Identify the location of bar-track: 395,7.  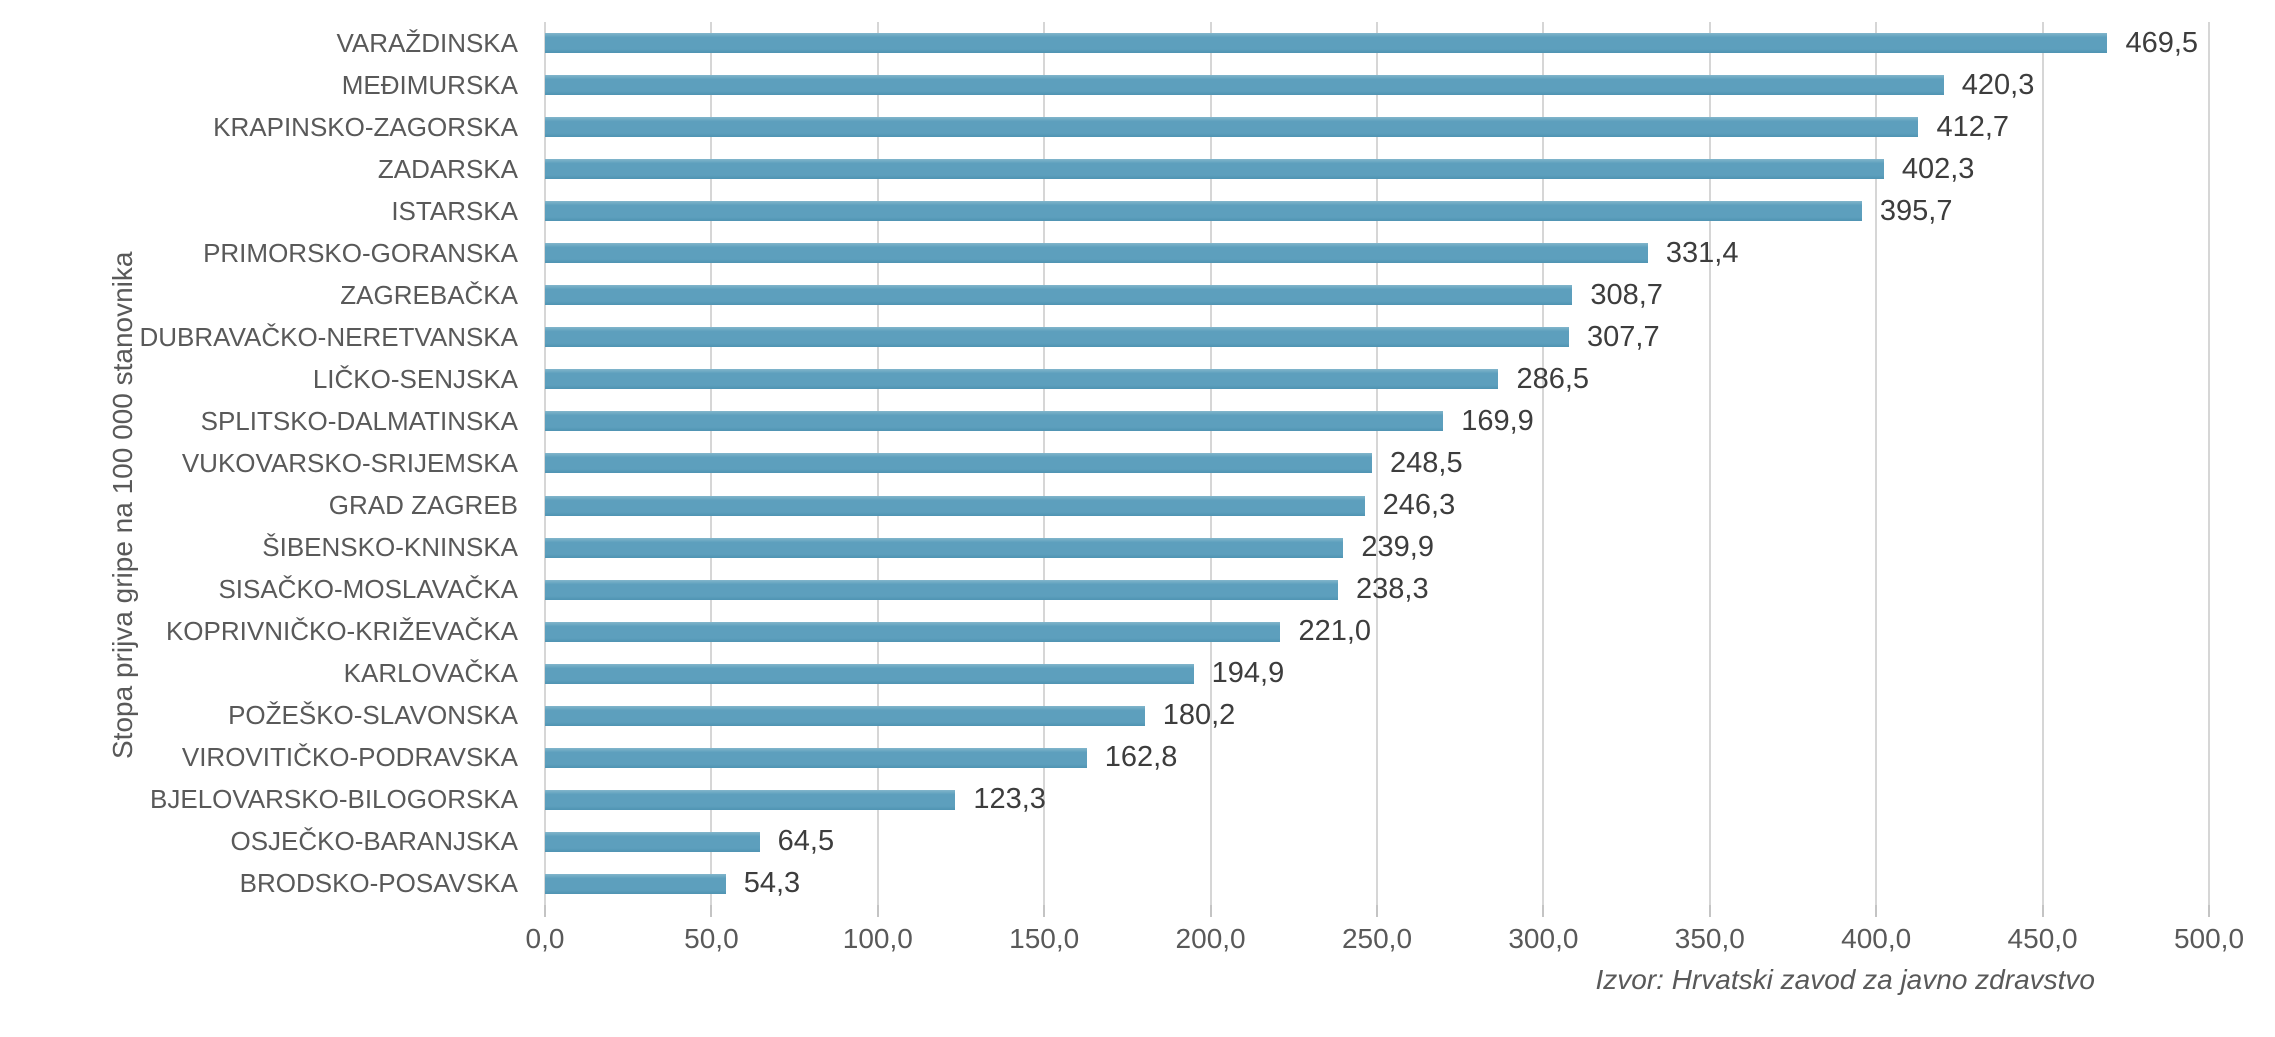
(1377, 211).